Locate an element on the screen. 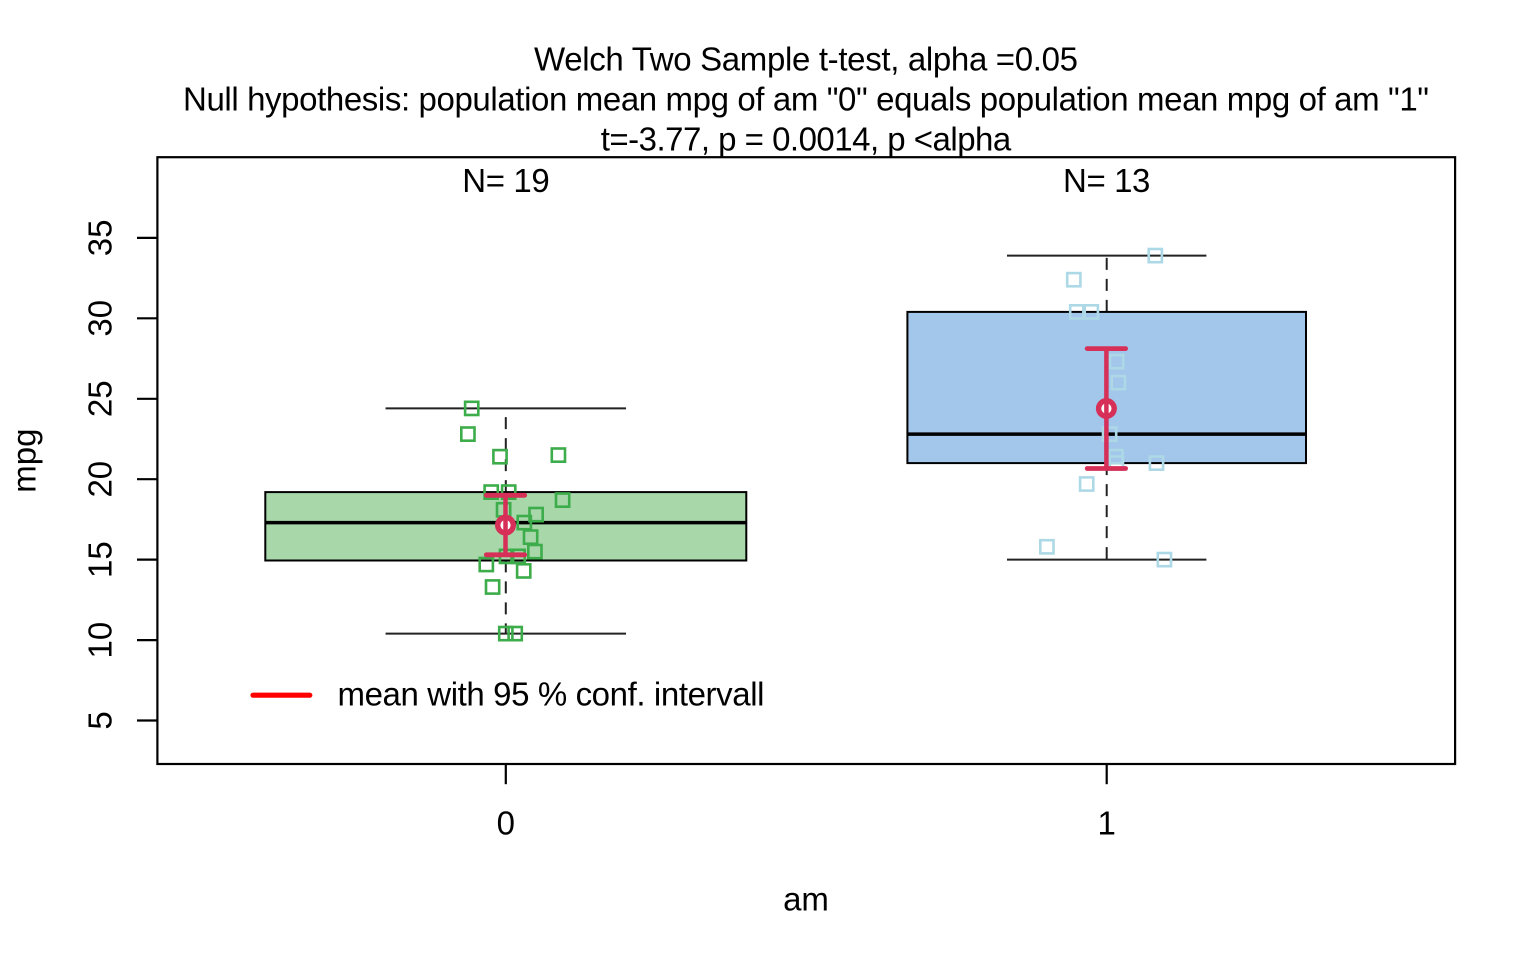  svg-text:Welch Two Sample t-test, alpha: Welch Two Sample t-test, alpha =0.05 is located at coordinates (806, 59).